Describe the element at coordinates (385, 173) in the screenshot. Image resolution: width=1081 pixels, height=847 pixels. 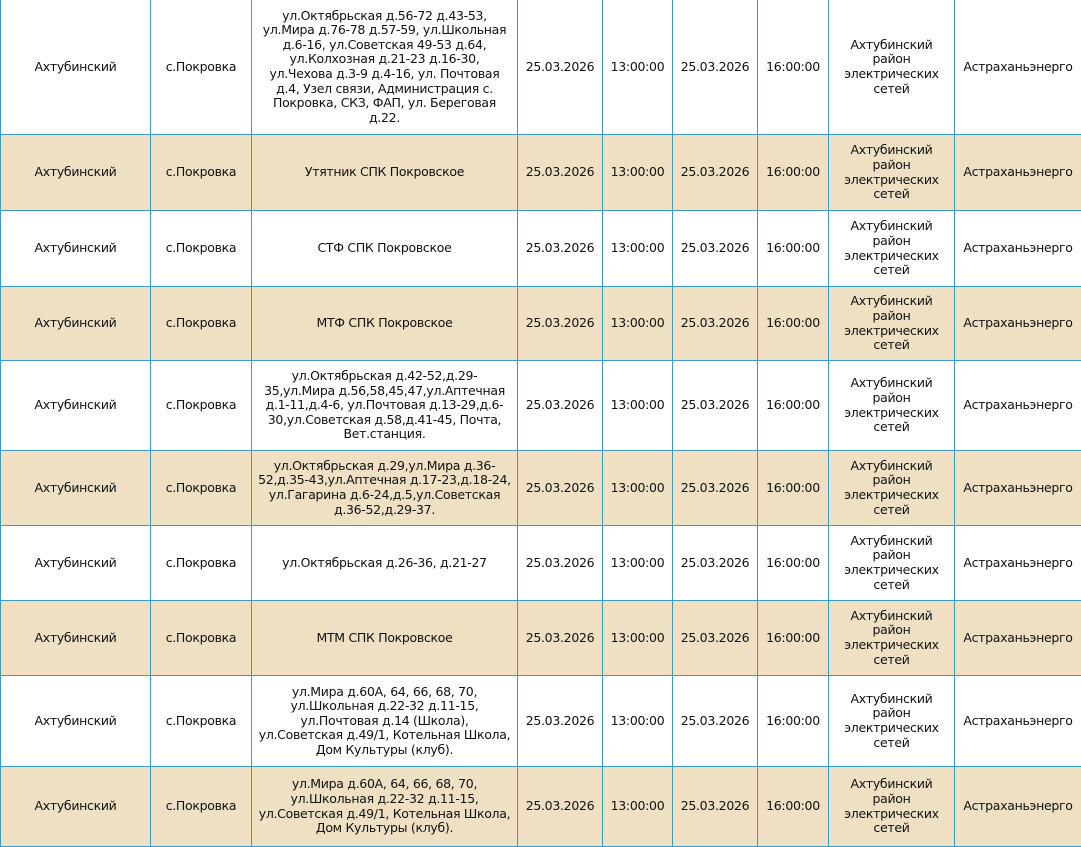
I see `cell-address: Утятник СПК Покровское` at that location.